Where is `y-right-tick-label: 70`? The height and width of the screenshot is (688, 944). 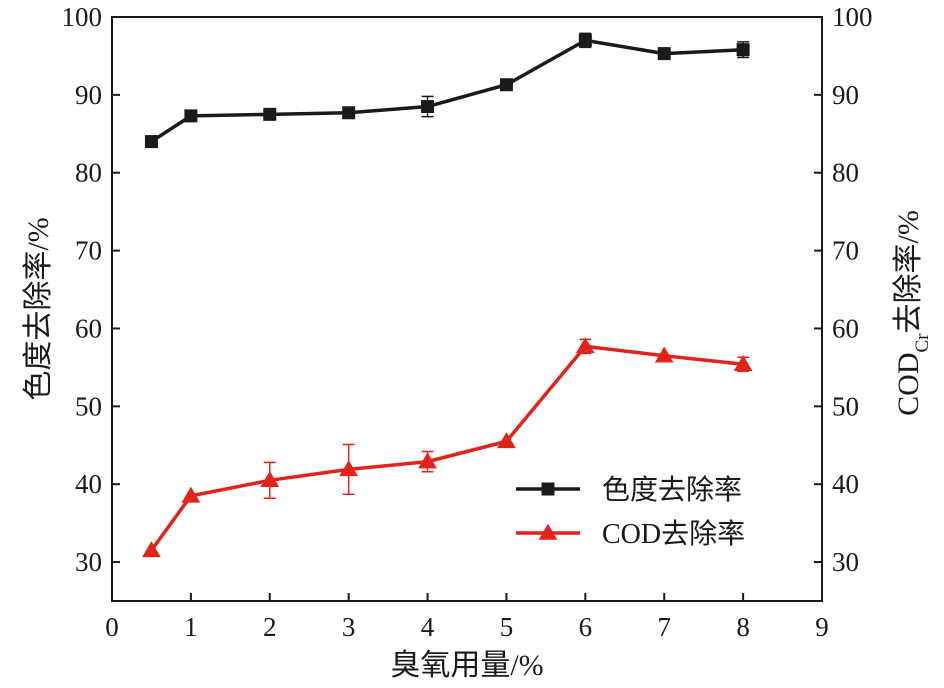
y-right-tick-label: 70 is located at coordinates (845, 251).